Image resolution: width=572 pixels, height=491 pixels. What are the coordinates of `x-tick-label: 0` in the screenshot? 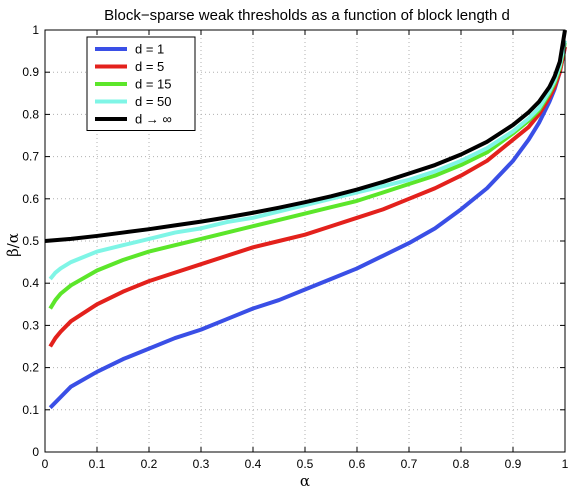 It's located at (45, 464).